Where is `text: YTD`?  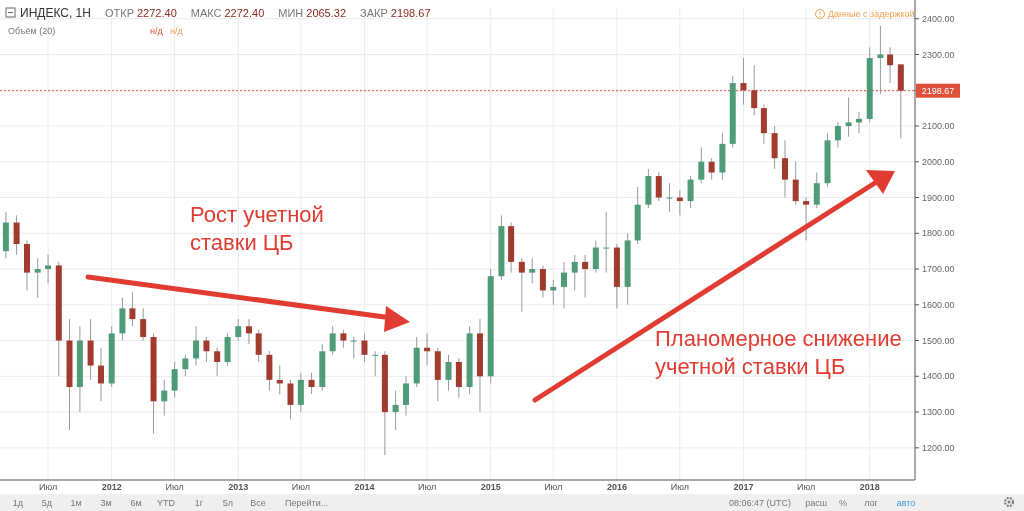 text: YTD is located at coordinates (166, 503).